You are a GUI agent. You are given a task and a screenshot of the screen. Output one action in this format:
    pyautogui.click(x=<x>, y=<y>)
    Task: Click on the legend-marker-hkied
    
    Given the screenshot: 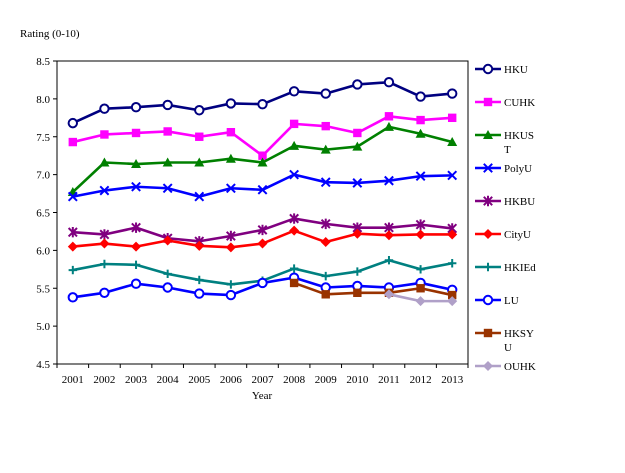 What is the action you would take?
    pyautogui.click(x=488, y=267)
    